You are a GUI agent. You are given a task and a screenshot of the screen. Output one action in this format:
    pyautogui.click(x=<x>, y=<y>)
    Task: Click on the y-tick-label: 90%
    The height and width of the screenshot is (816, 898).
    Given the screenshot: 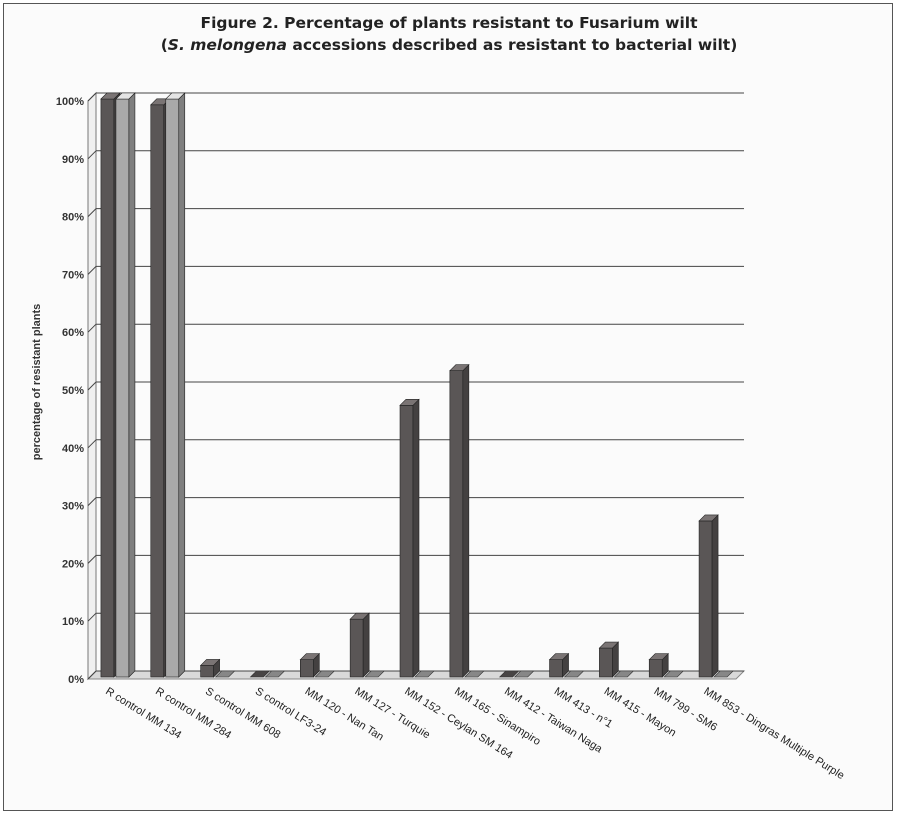 What is the action you would take?
    pyautogui.click(x=73, y=160)
    